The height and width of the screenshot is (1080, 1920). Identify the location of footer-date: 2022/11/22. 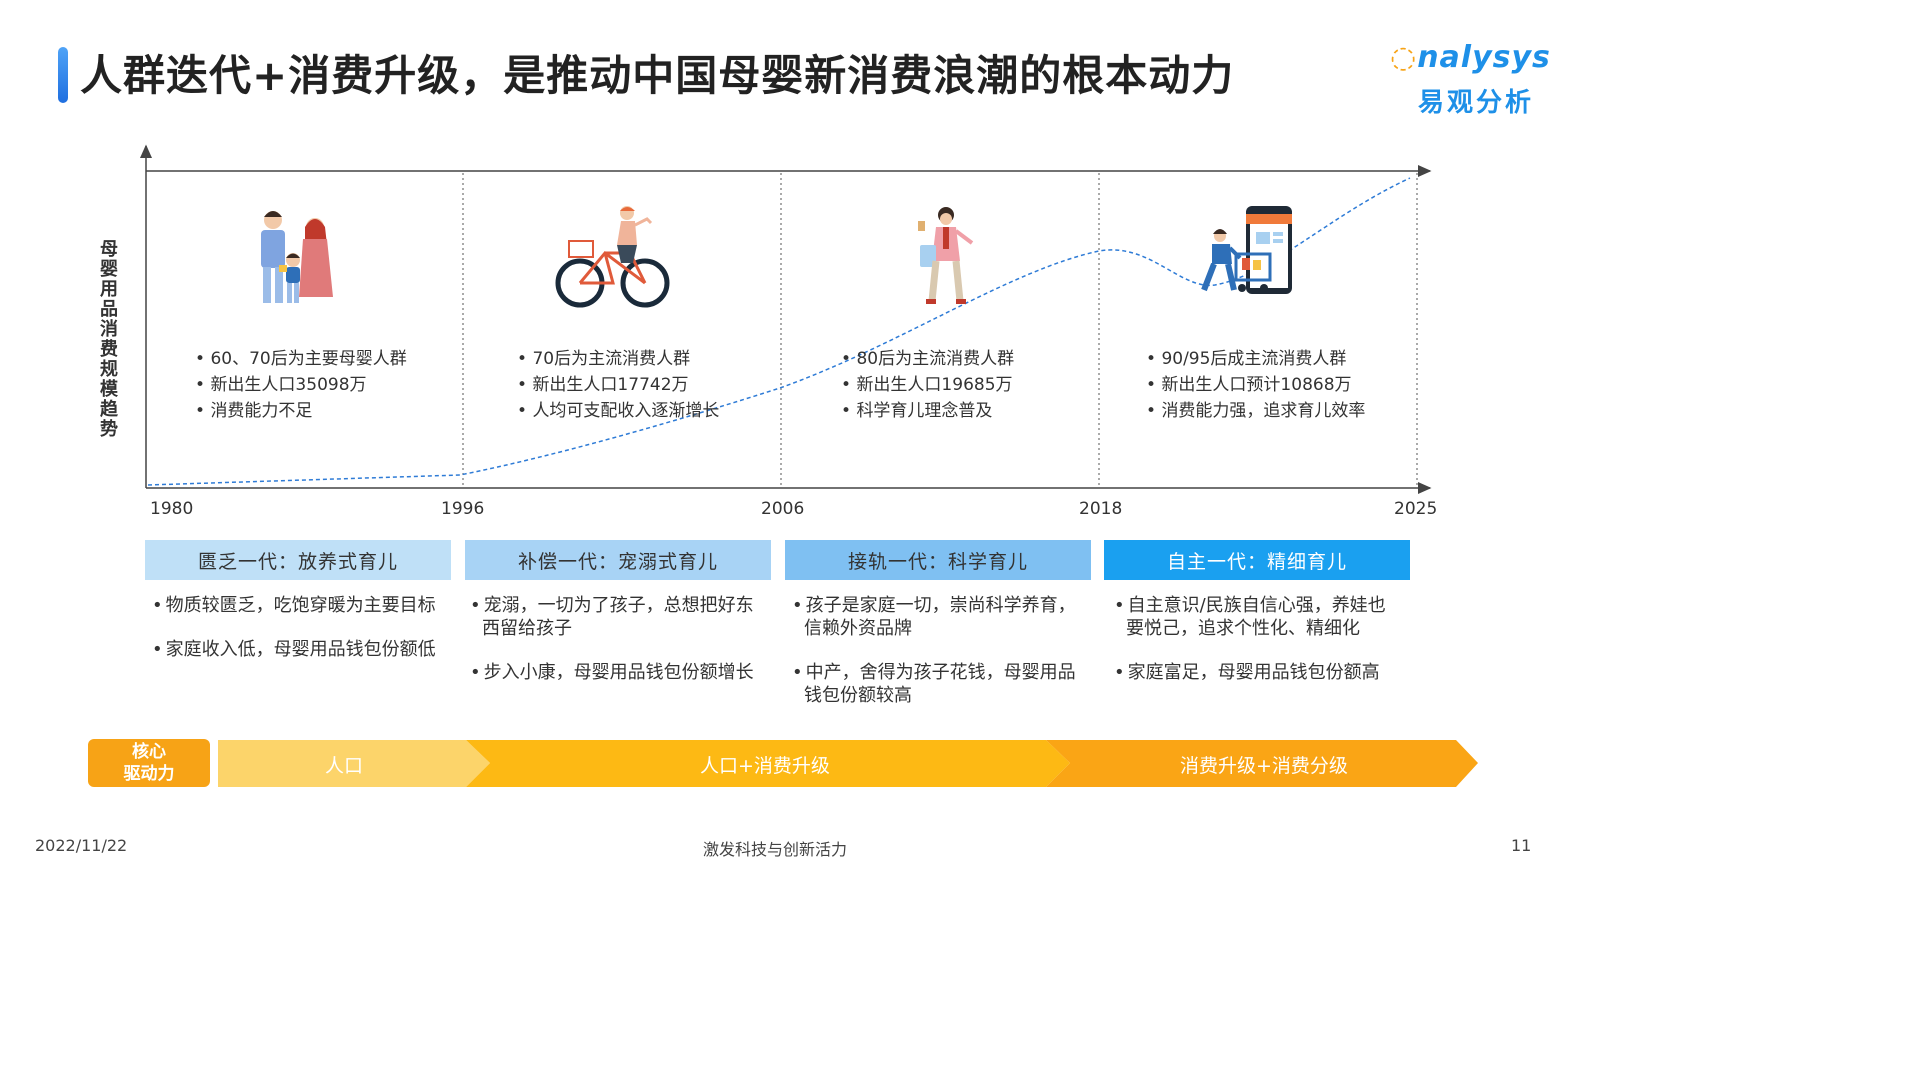
(81, 845).